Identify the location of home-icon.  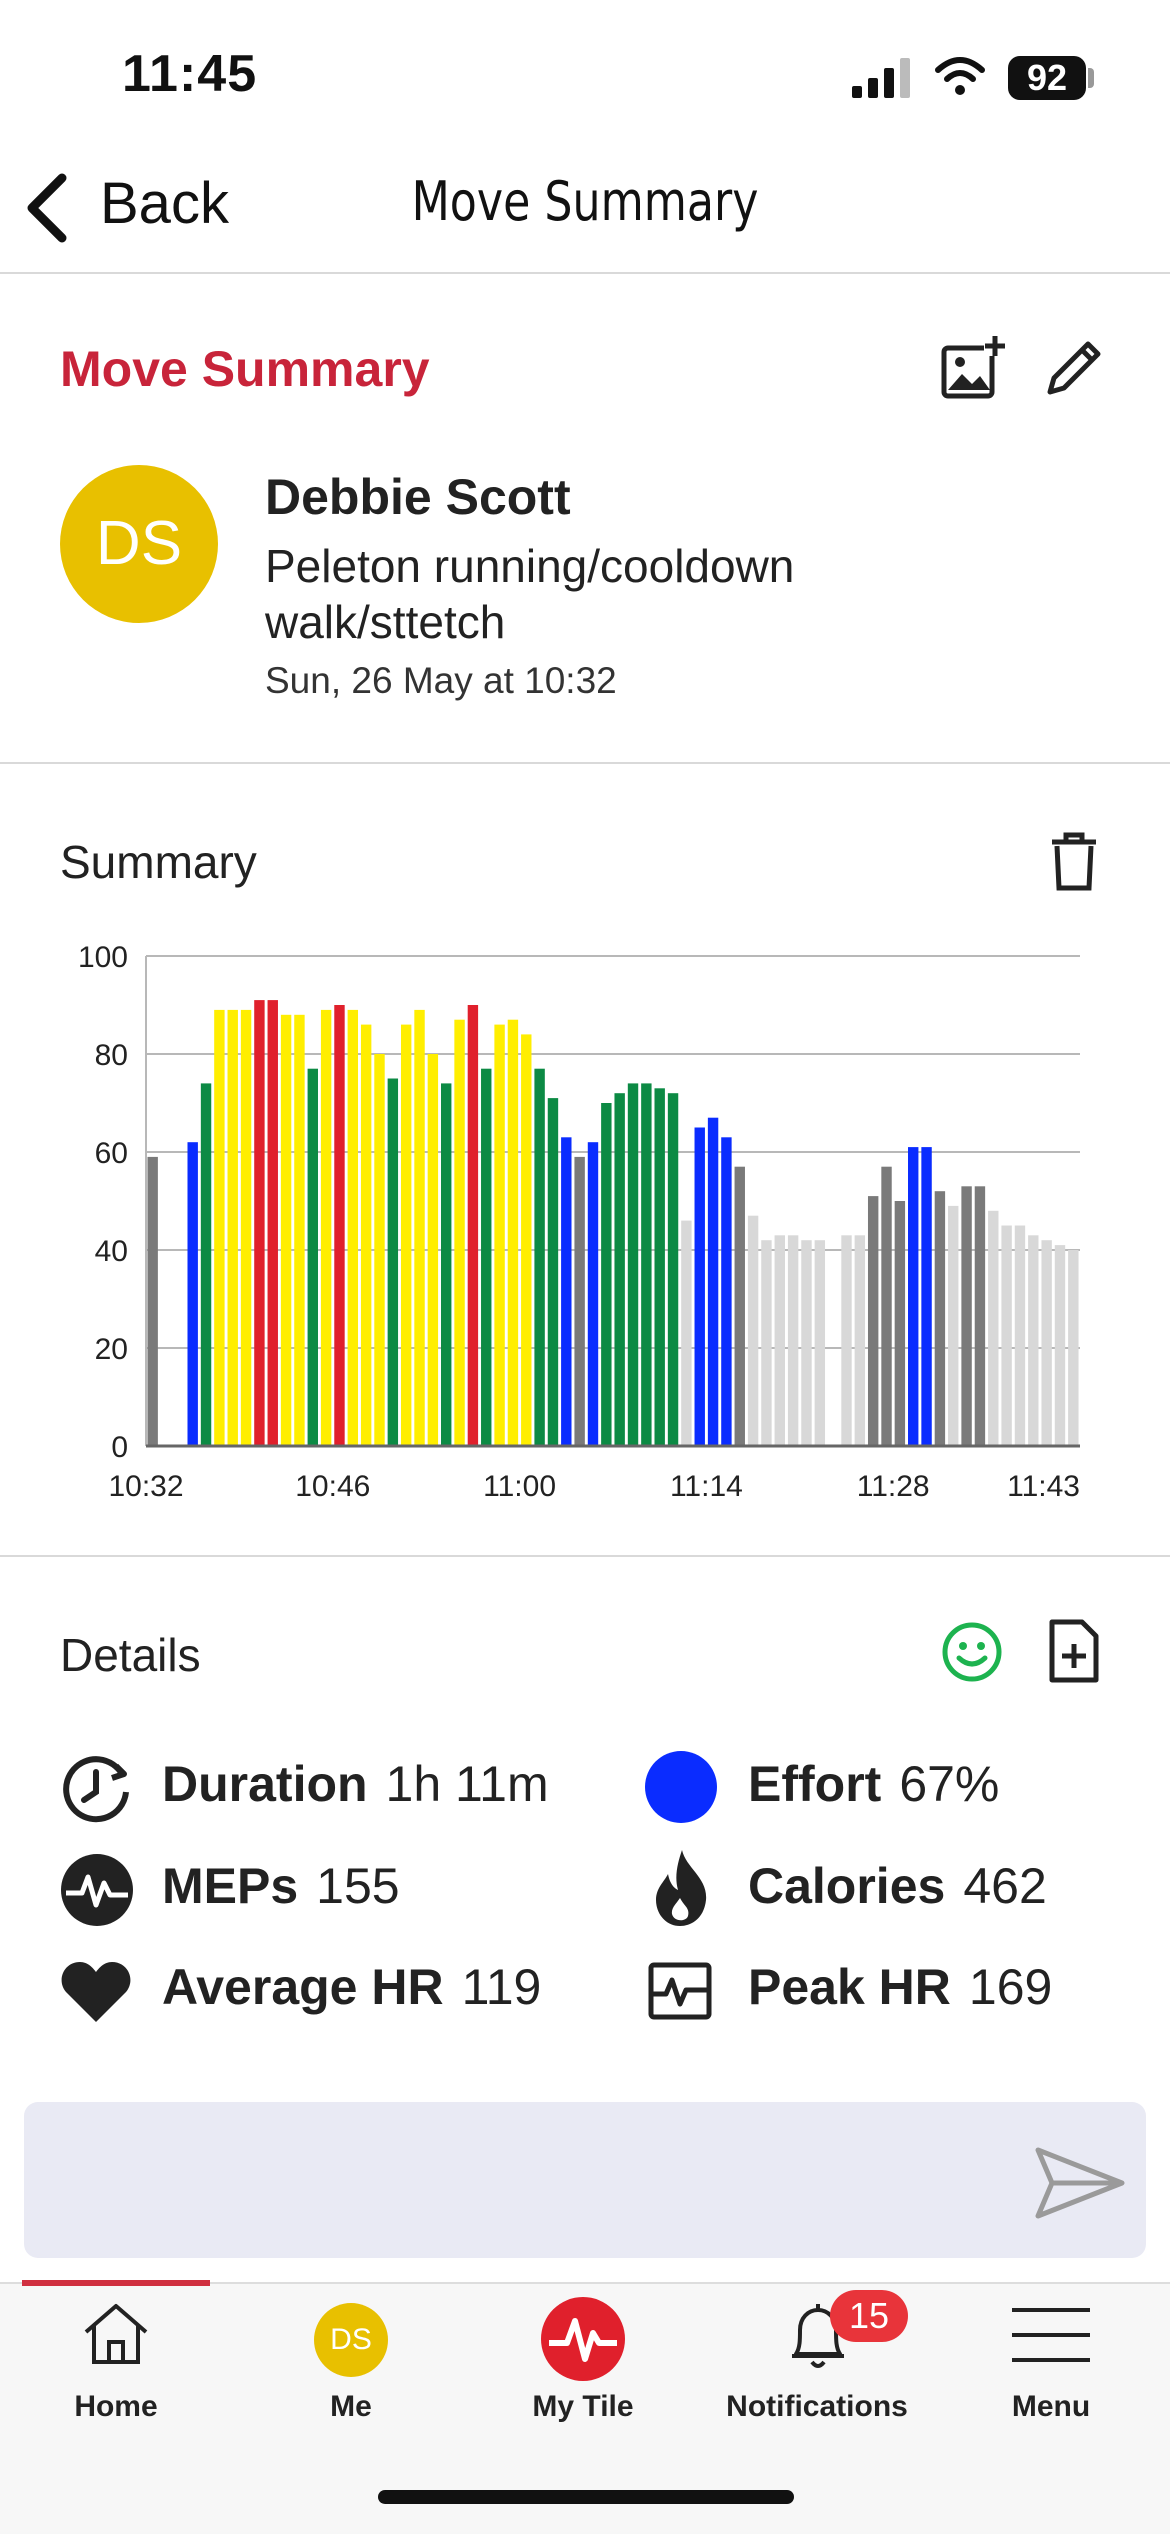
(116, 2334).